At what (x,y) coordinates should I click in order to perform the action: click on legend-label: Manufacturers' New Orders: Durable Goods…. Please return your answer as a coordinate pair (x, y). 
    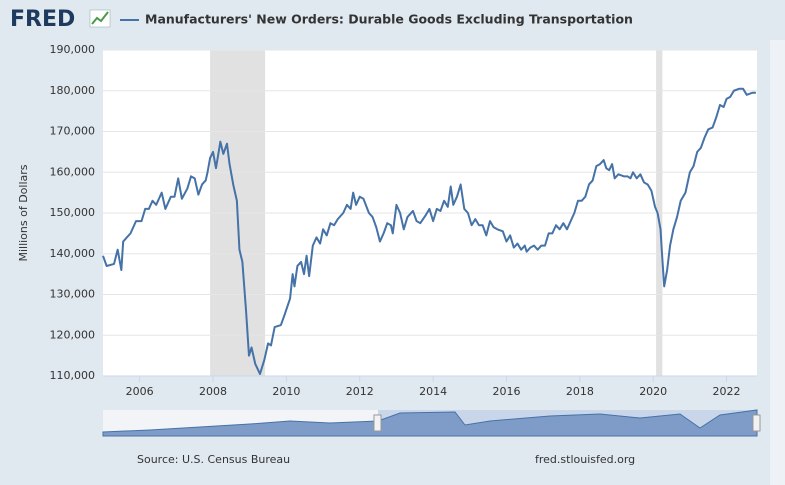
    Looking at the image, I should click on (389, 19).